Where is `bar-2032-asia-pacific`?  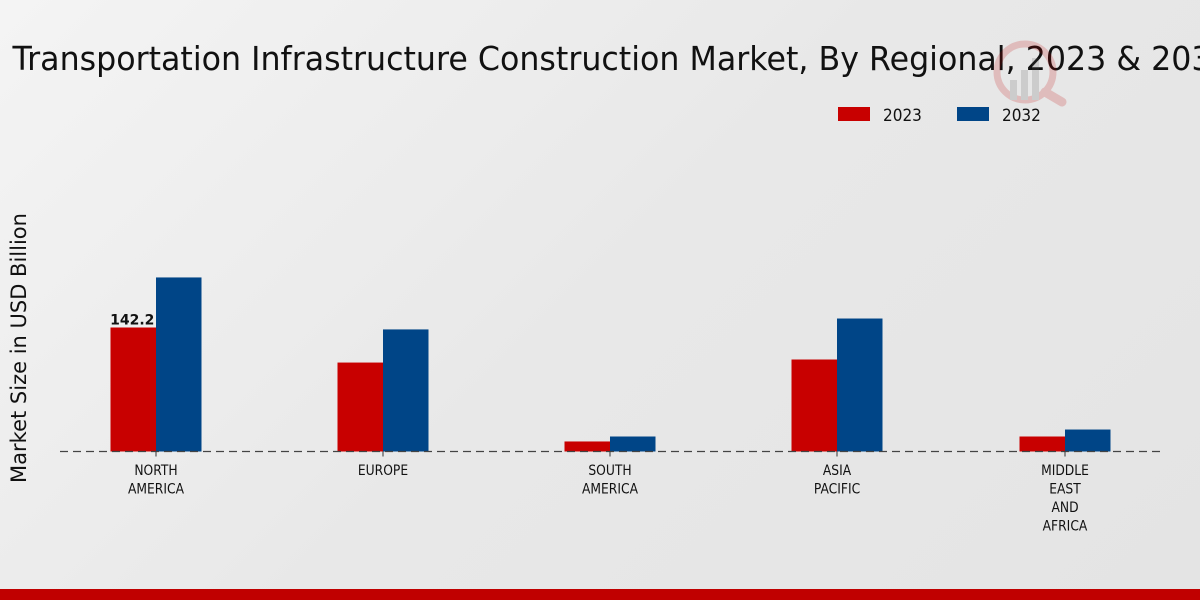 bar-2032-asia-pacific is located at coordinates (860, 385).